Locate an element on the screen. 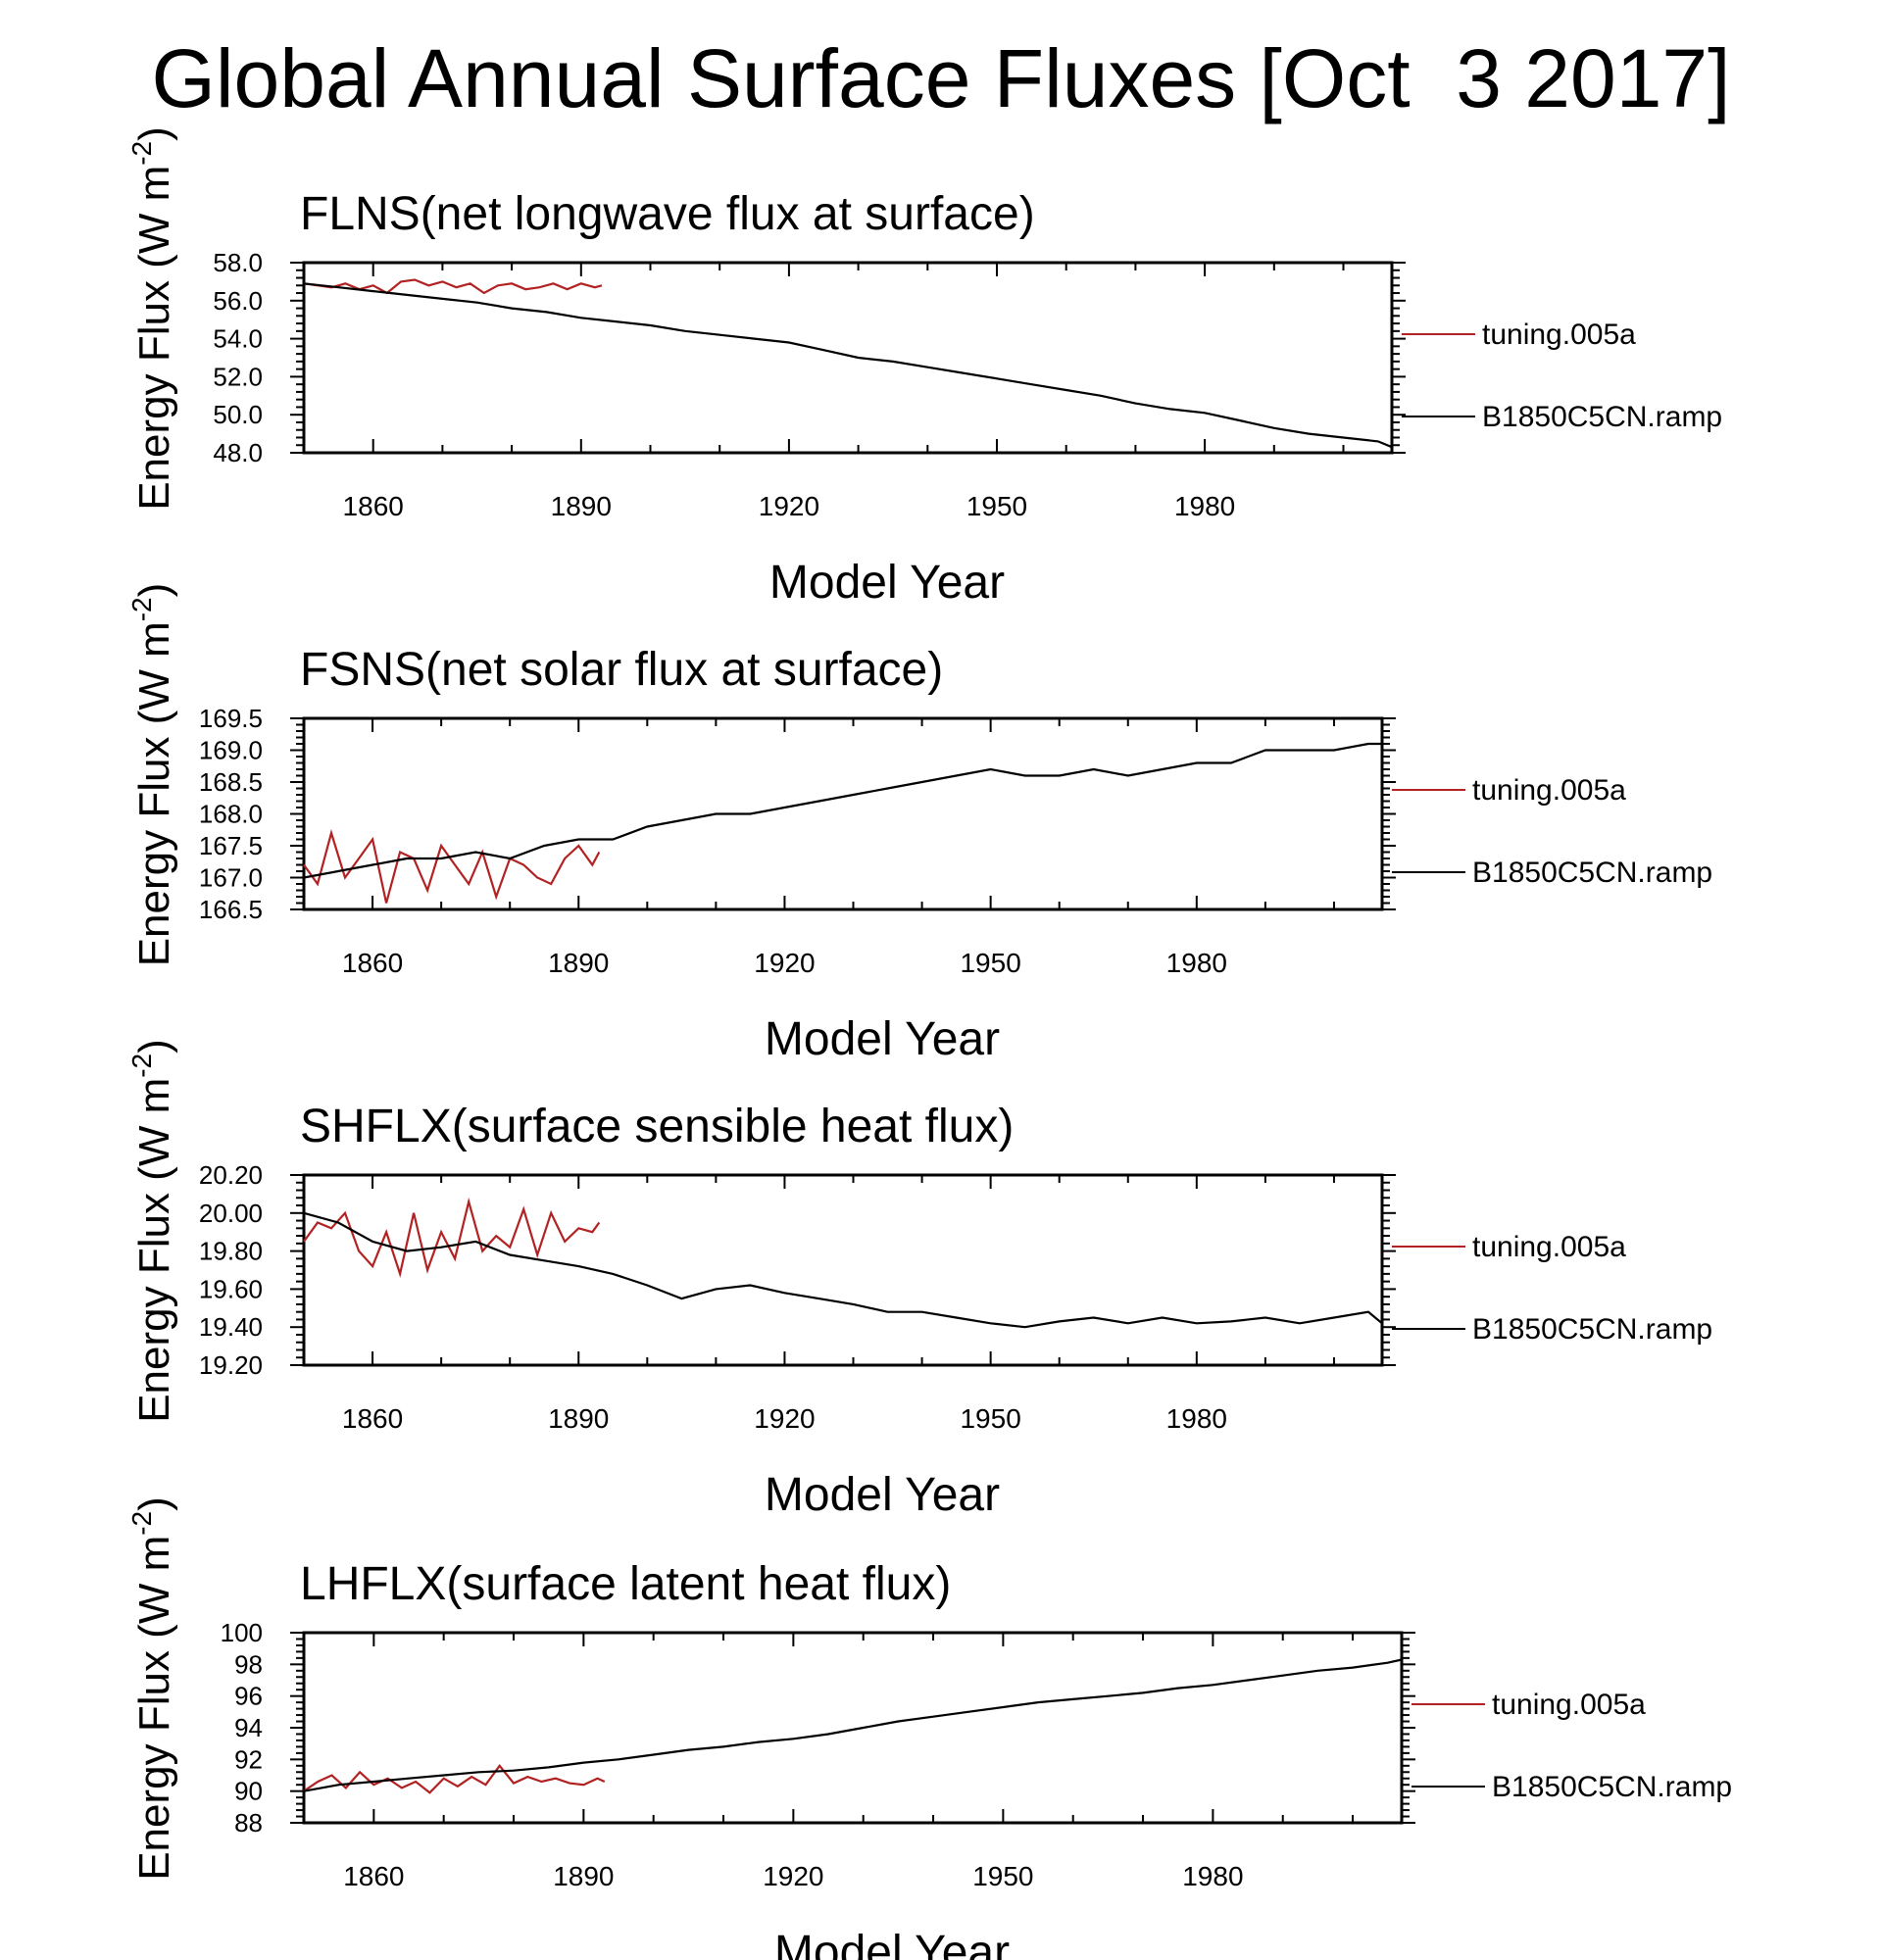  y-tick-label: 92 is located at coordinates (249, 1759).